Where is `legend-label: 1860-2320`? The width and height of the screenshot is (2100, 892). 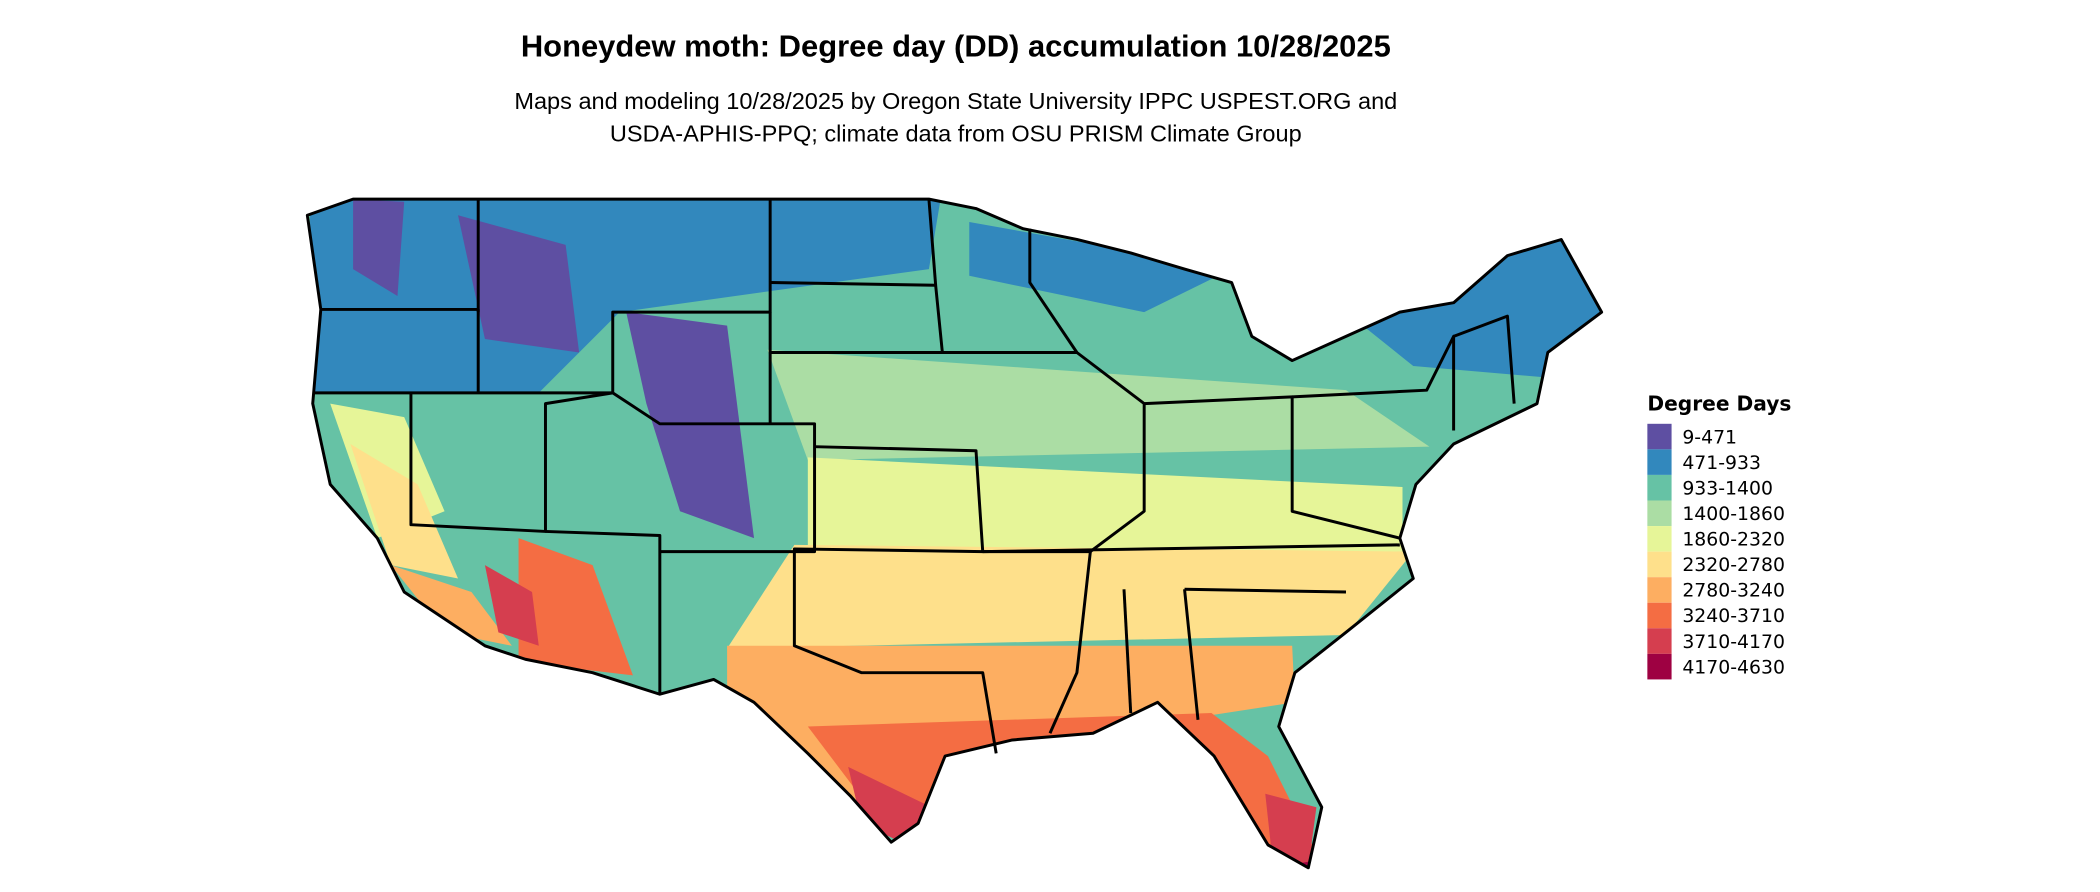
legend-label: 1860-2320 is located at coordinates (1733, 540).